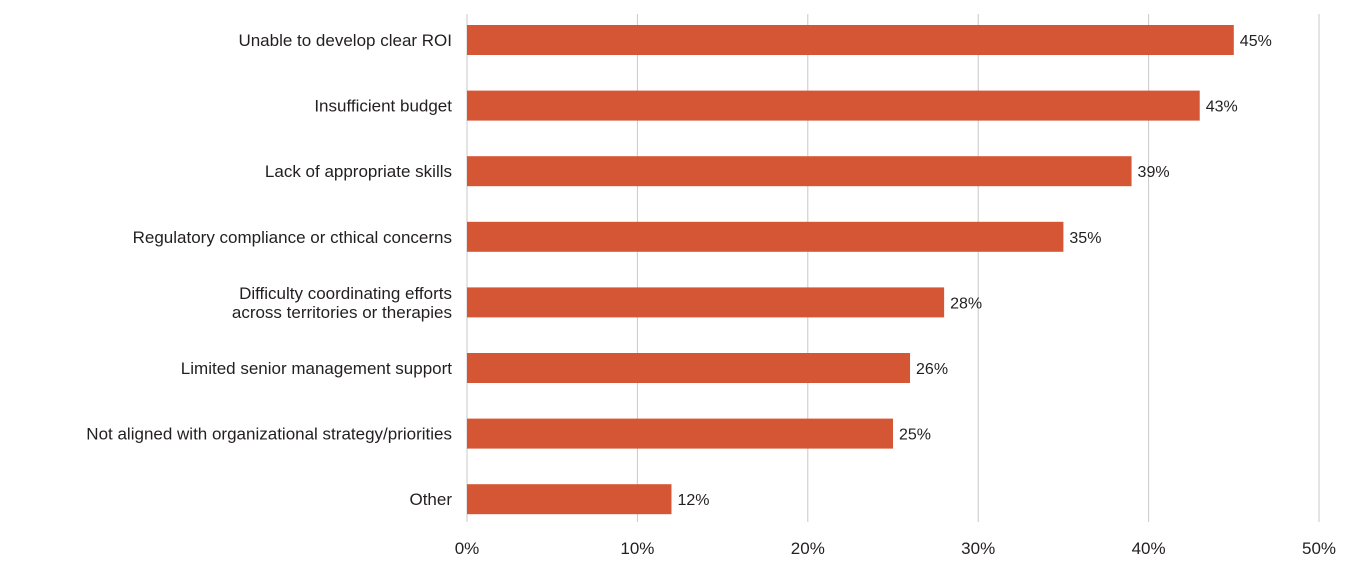  Describe the element at coordinates (966, 303) in the screenshot. I see `value-label: 28%` at that location.